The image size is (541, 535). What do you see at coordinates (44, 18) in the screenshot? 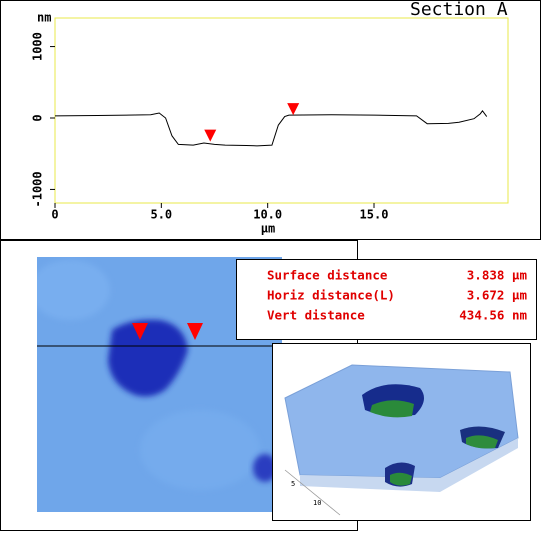
I see `y-axis-label: nm` at bounding box center [44, 18].